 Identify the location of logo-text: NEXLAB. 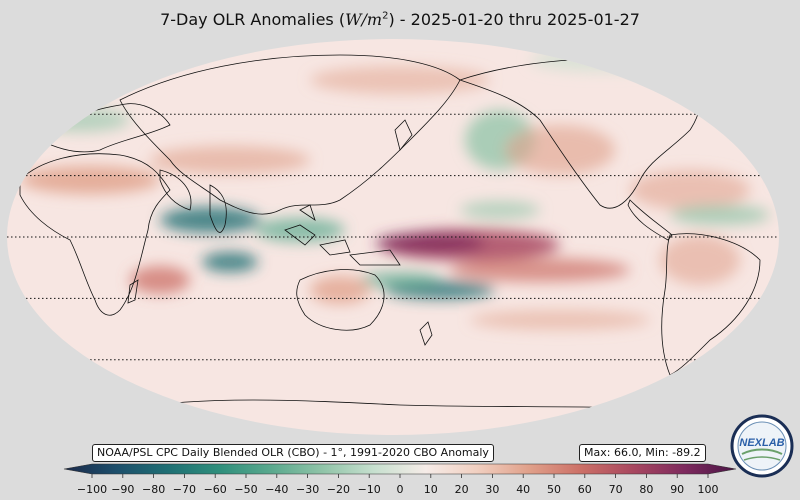
(761, 443).